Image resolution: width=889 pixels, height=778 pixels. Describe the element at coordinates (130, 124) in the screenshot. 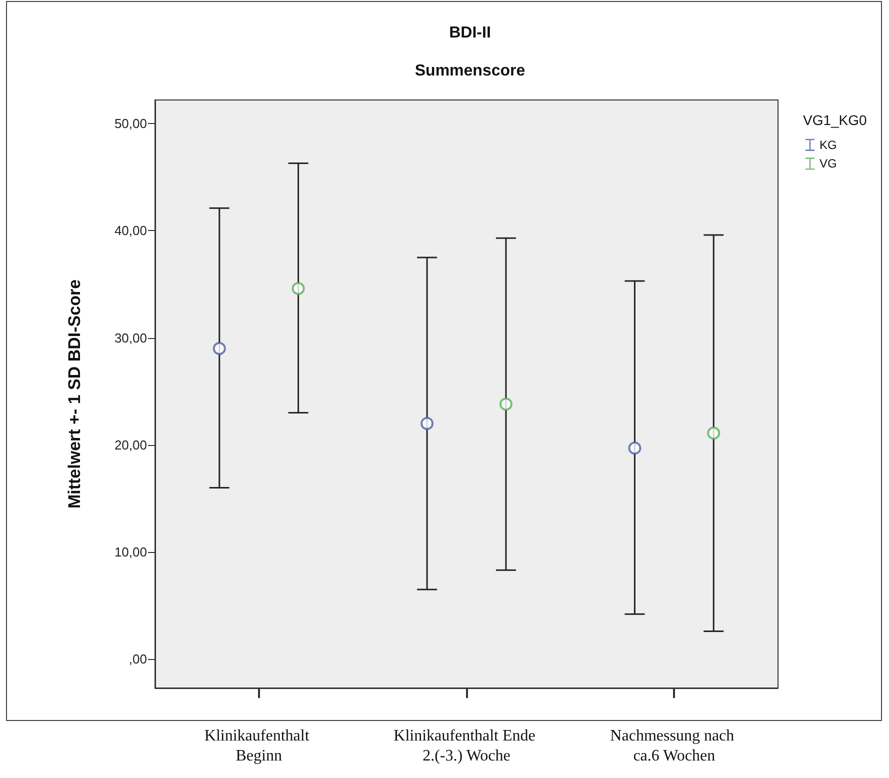

I see `y-tick-label: 50,00` at that location.